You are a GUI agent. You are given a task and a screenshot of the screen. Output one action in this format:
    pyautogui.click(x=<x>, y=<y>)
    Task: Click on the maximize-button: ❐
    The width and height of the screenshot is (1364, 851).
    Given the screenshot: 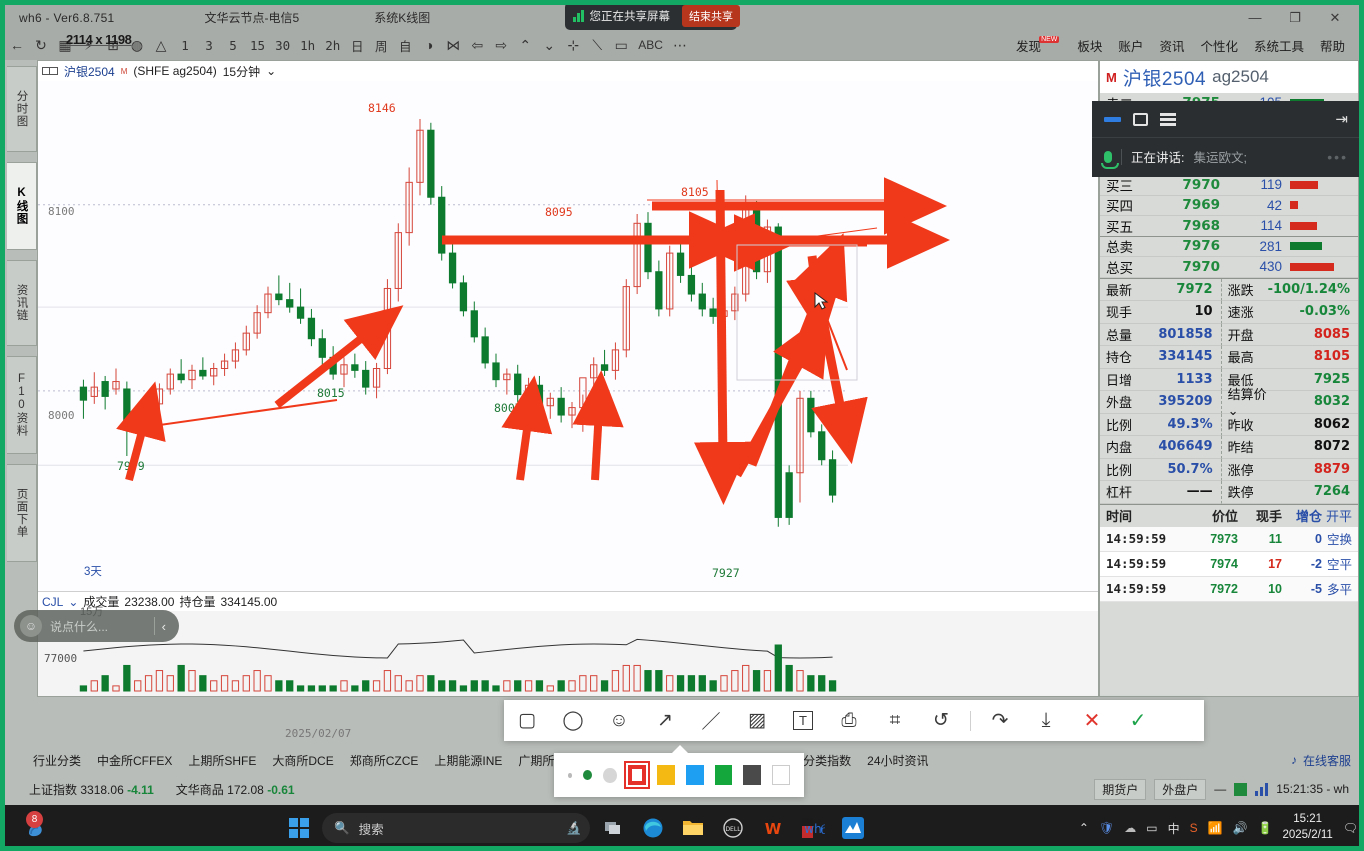 What is the action you would take?
    pyautogui.click(x=1295, y=17)
    